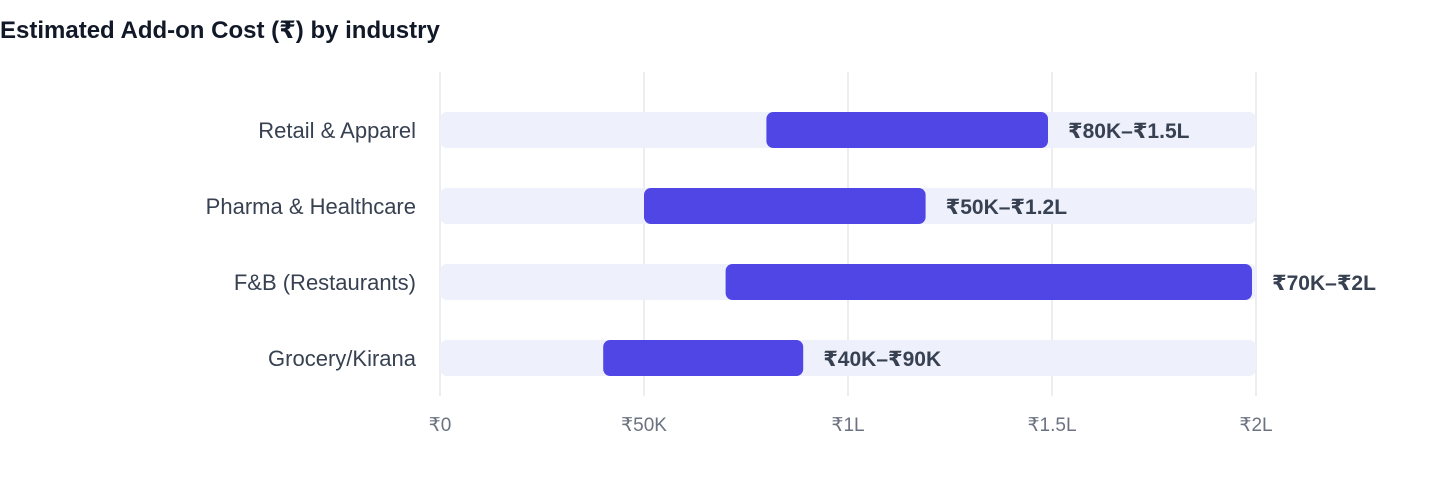  What do you see at coordinates (440, 425) in the screenshot?
I see `x-tick-label: ₹0` at bounding box center [440, 425].